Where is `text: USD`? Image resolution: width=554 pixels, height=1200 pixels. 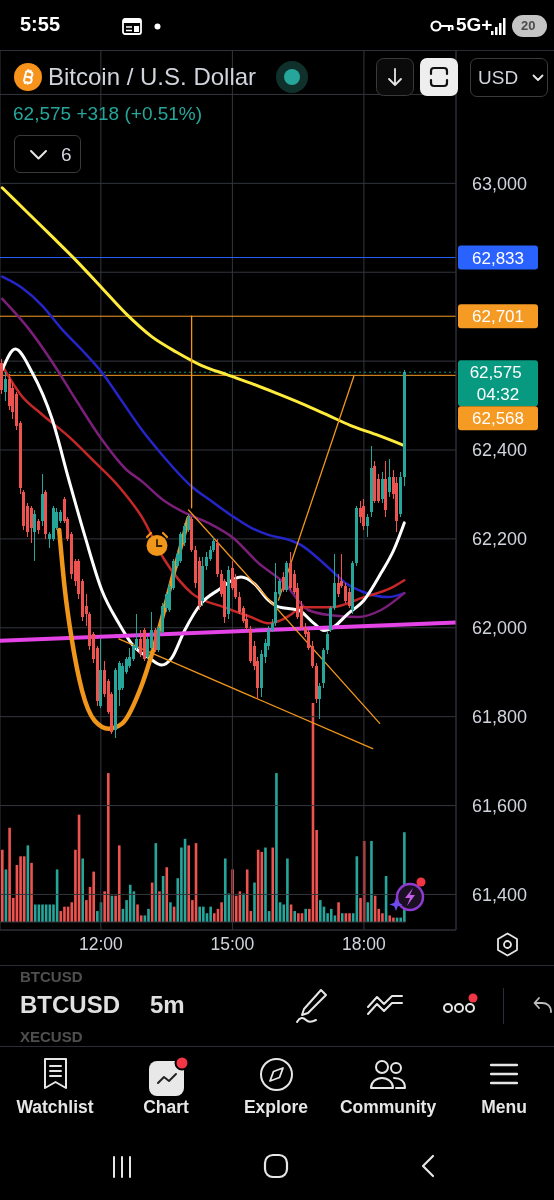
text: USD is located at coordinates (498, 77).